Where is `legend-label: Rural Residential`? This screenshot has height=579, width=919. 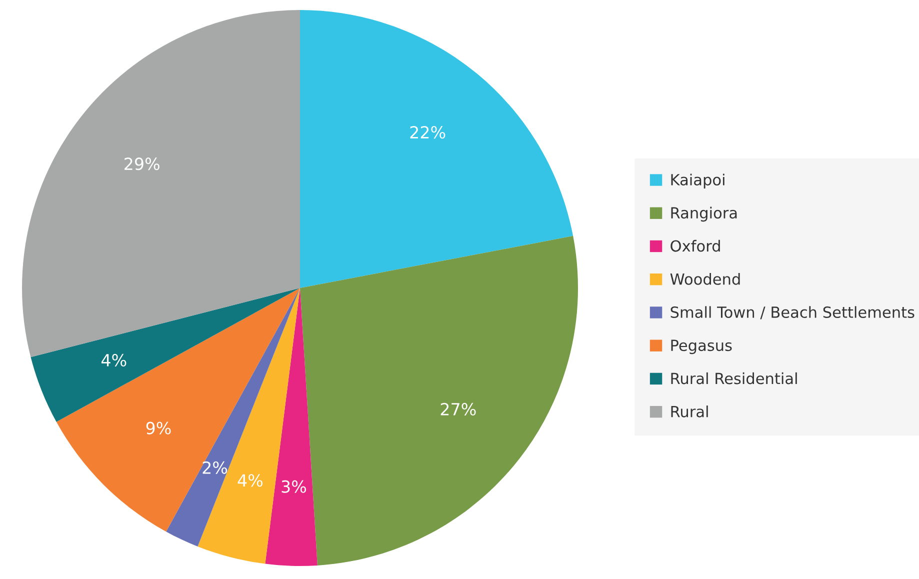 legend-label: Rural Residential is located at coordinates (734, 378).